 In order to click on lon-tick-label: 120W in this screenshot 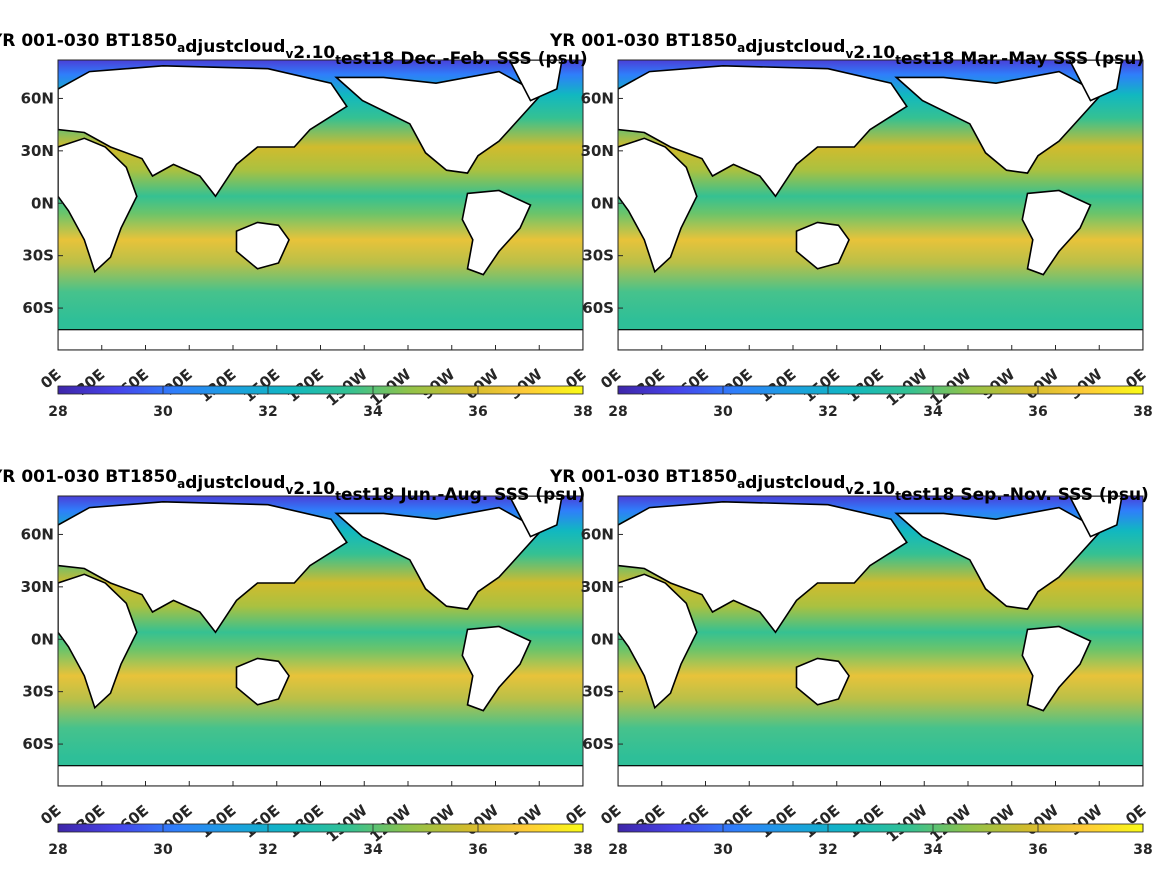, I will do `click(950, 823)`.